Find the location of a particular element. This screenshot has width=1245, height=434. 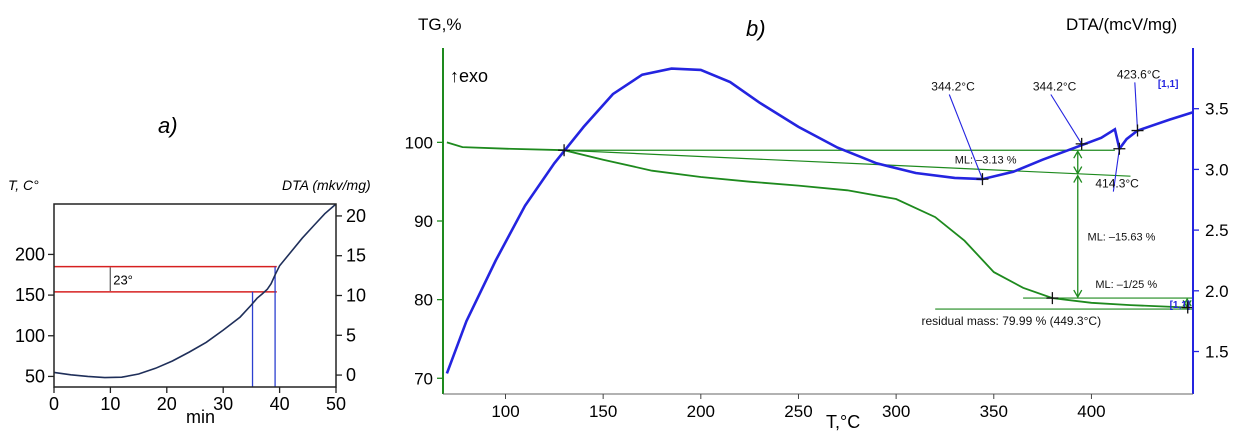

panel-a-left-tick-label: 200 is located at coordinates (30, 254).